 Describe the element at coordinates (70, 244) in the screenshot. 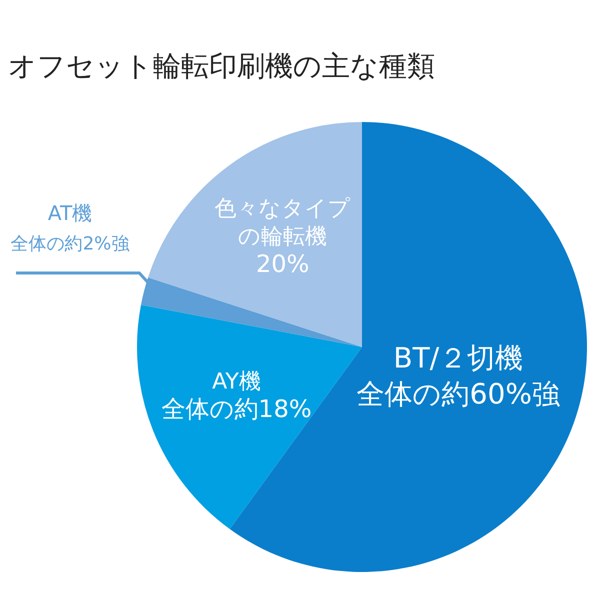

I see `data-label: 全体の約2%強` at that location.